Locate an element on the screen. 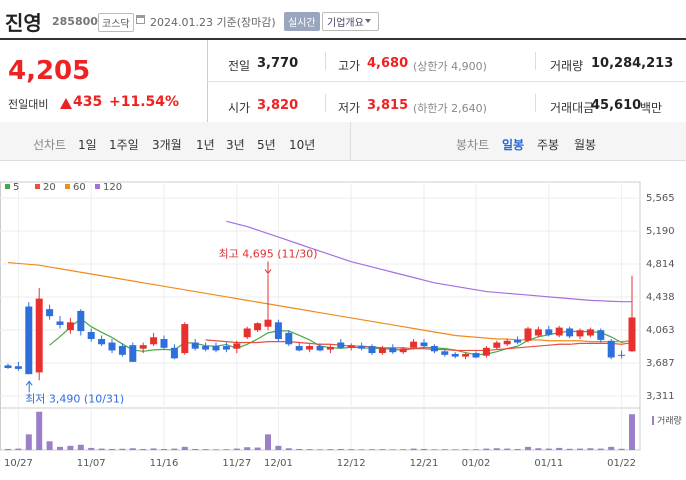 The width and height of the screenshot is (686, 480). y-tick-label: 4,814 is located at coordinates (660, 264).